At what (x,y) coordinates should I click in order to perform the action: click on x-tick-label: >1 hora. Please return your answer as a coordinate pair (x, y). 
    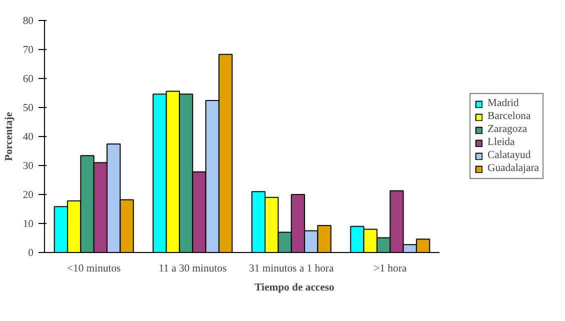
    Looking at the image, I should click on (390, 269).